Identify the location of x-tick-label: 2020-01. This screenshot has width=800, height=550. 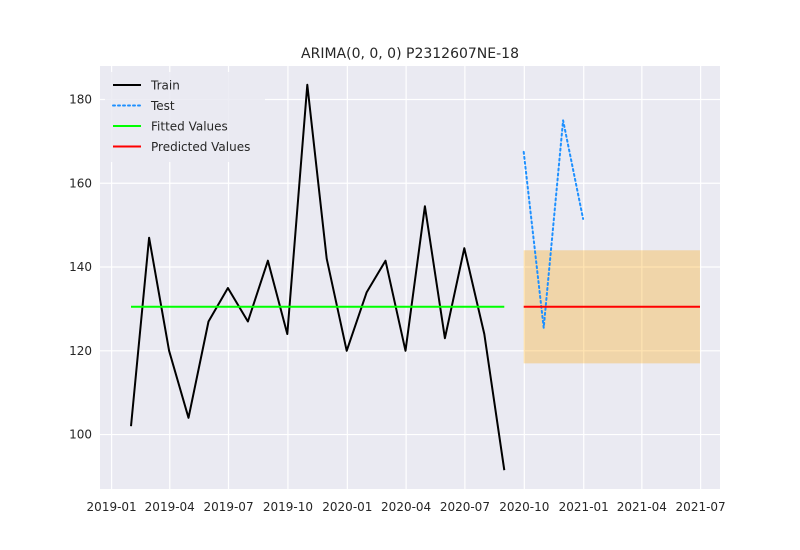
(347, 507).